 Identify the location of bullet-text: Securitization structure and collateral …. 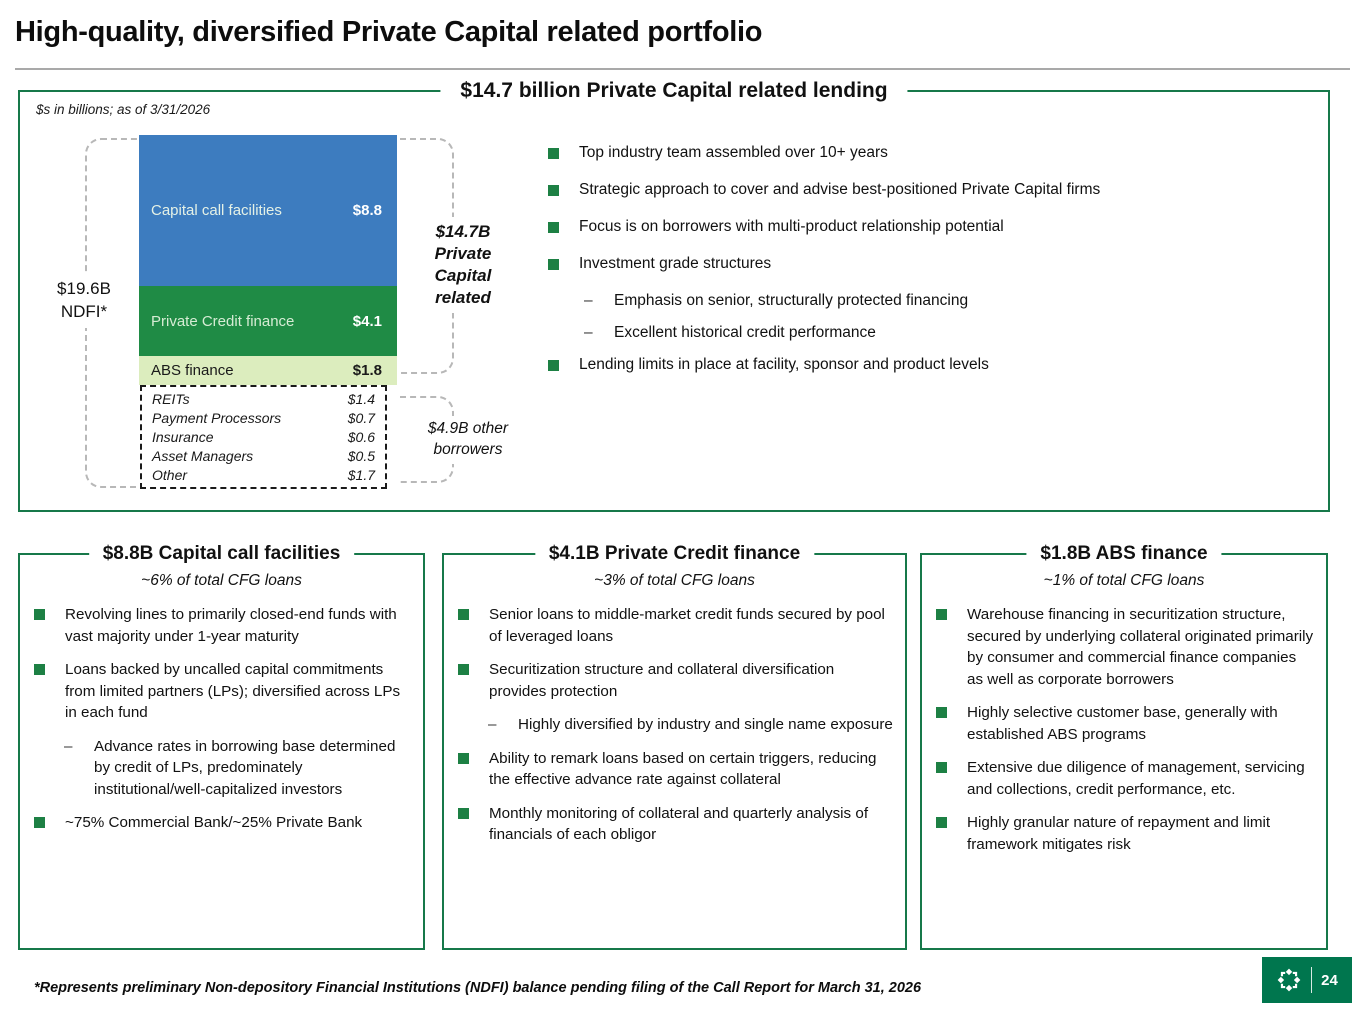
(662, 680).